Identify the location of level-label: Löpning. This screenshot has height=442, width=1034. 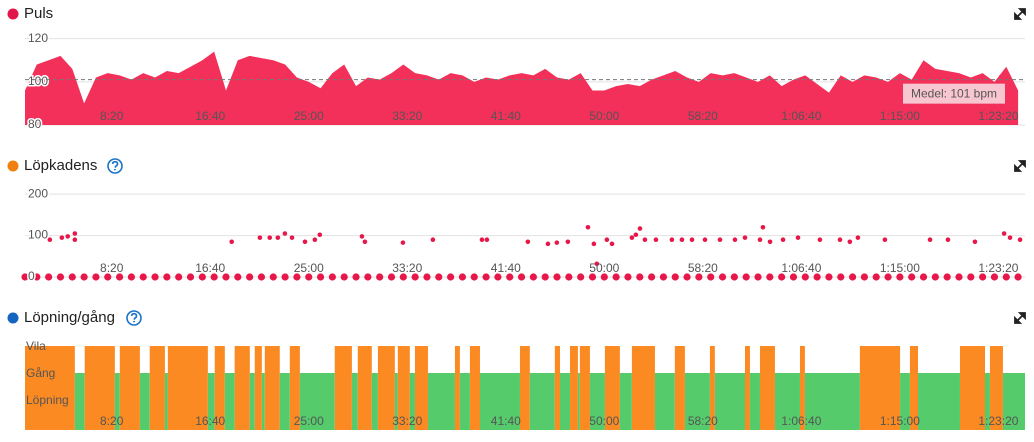
(47, 400).